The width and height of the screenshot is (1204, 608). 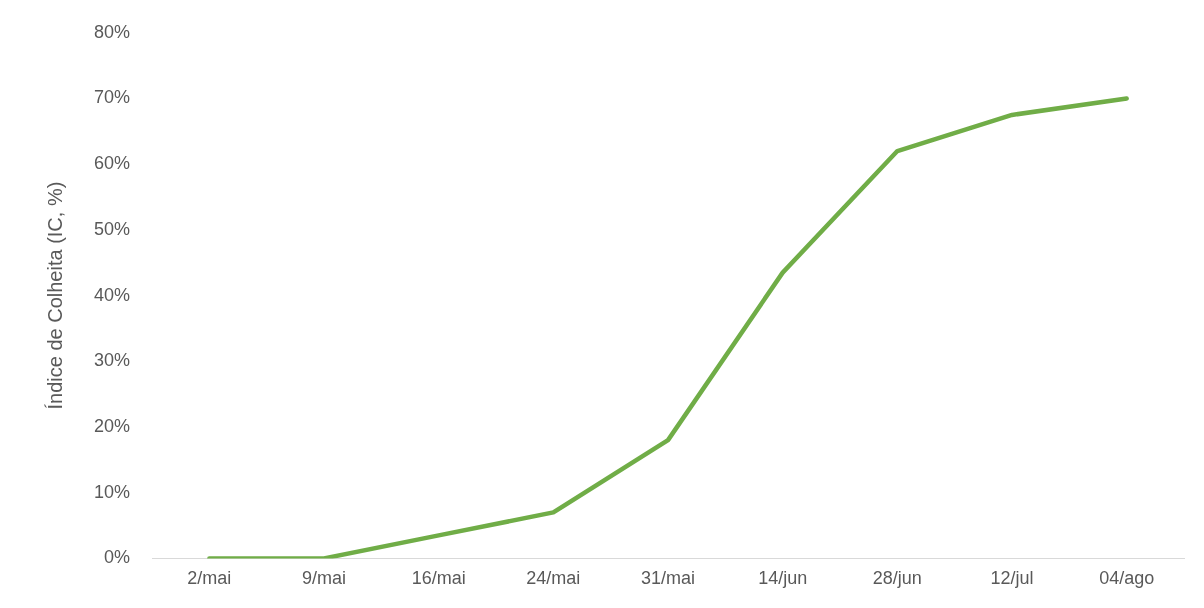 What do you see at coordinates (668, 578) in the screenshot?
I see `x-tick-label: 31/mai` at bounding box center [668, 578].